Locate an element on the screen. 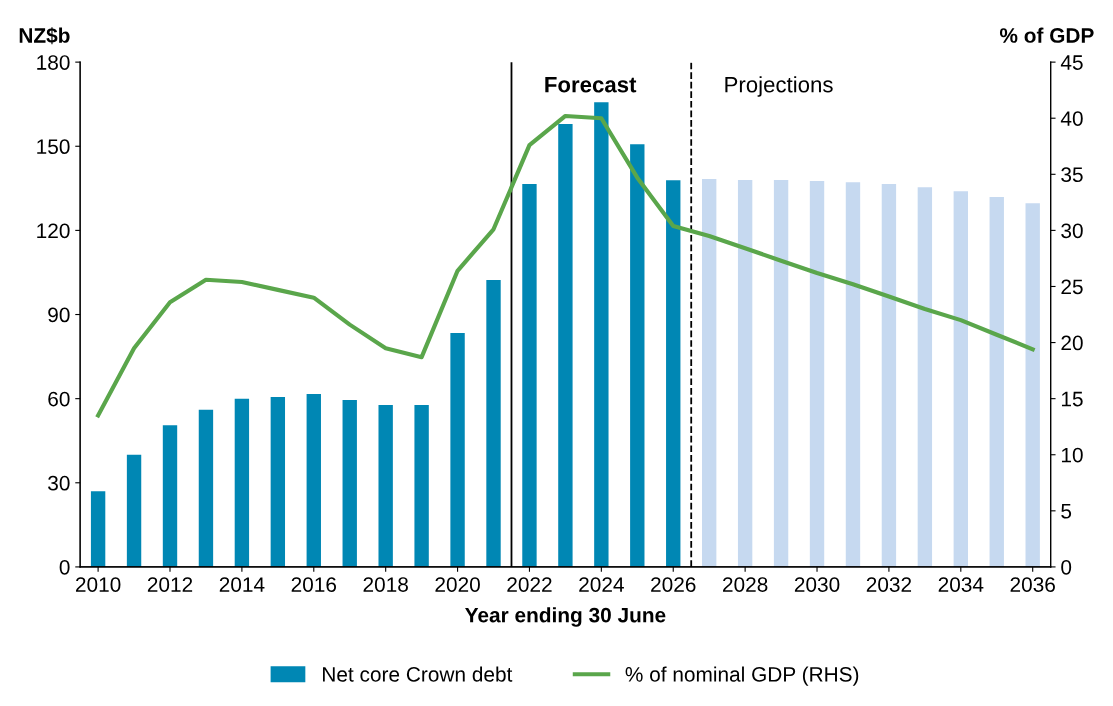 Image resolution: width=1113 pixels, height=706 pixels. y-tick-label: 0 is located at coordinates (64, 567).